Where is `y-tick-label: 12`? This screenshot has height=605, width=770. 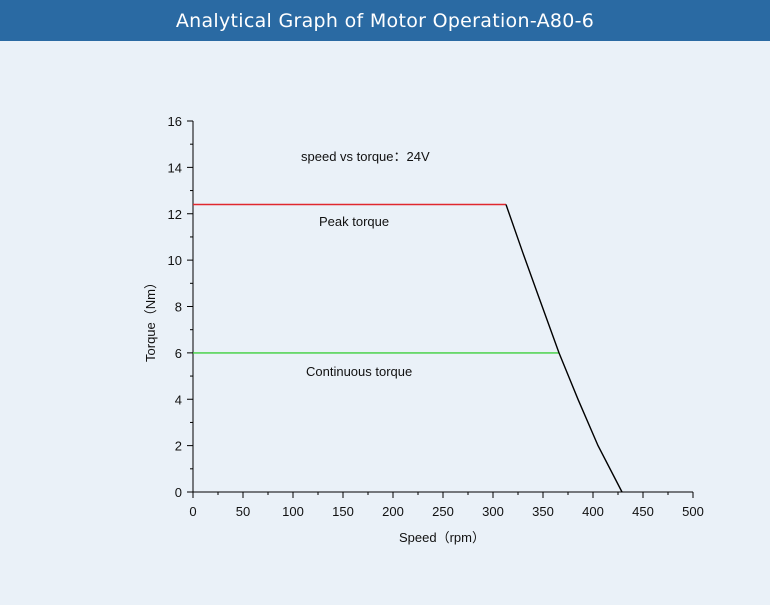
y-tick-label: 12 is located at coordinates (175, 214).